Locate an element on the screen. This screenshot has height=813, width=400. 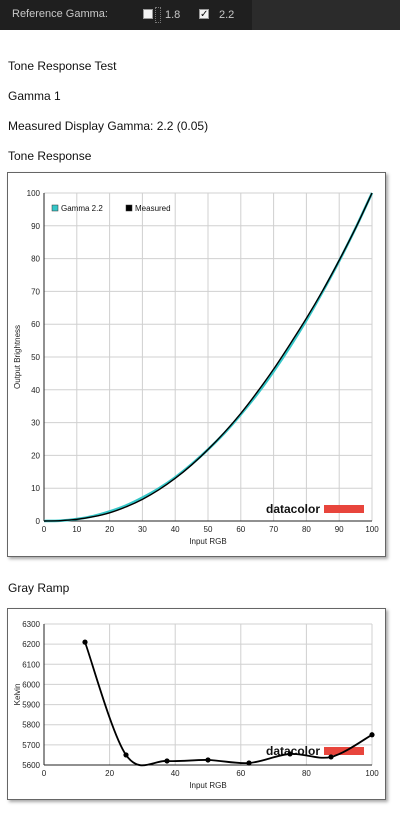
y-tick-label: 100 is located at coordinates (34, 193).